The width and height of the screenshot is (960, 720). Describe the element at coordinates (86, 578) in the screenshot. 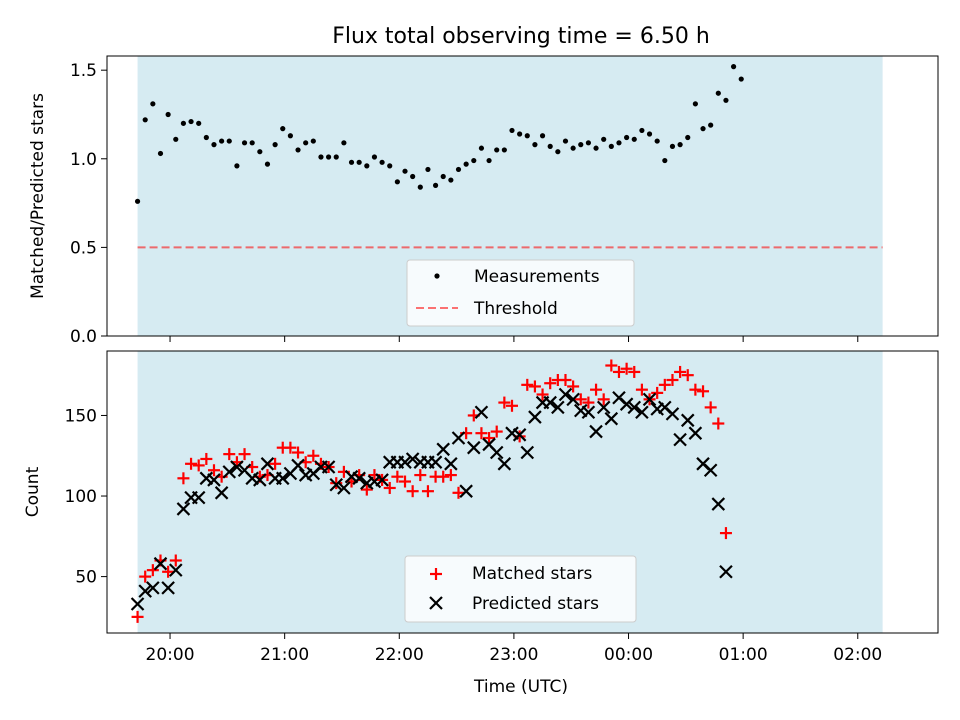

I see `count-y-tick-label-0: 50` at that location.